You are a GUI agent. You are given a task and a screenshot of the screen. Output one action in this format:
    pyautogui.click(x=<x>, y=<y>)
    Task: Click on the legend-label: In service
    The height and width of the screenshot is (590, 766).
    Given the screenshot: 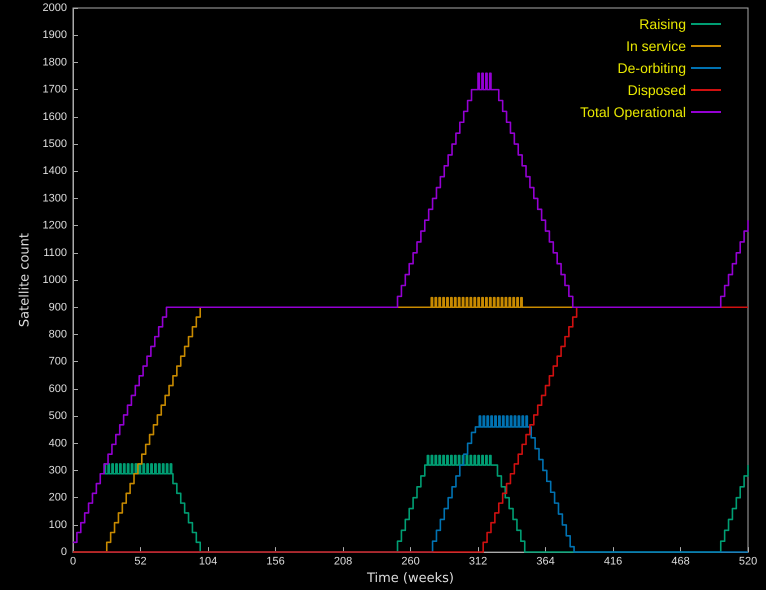 What is the action you would take?
    pyautogui.click(x=656, y=46)
    